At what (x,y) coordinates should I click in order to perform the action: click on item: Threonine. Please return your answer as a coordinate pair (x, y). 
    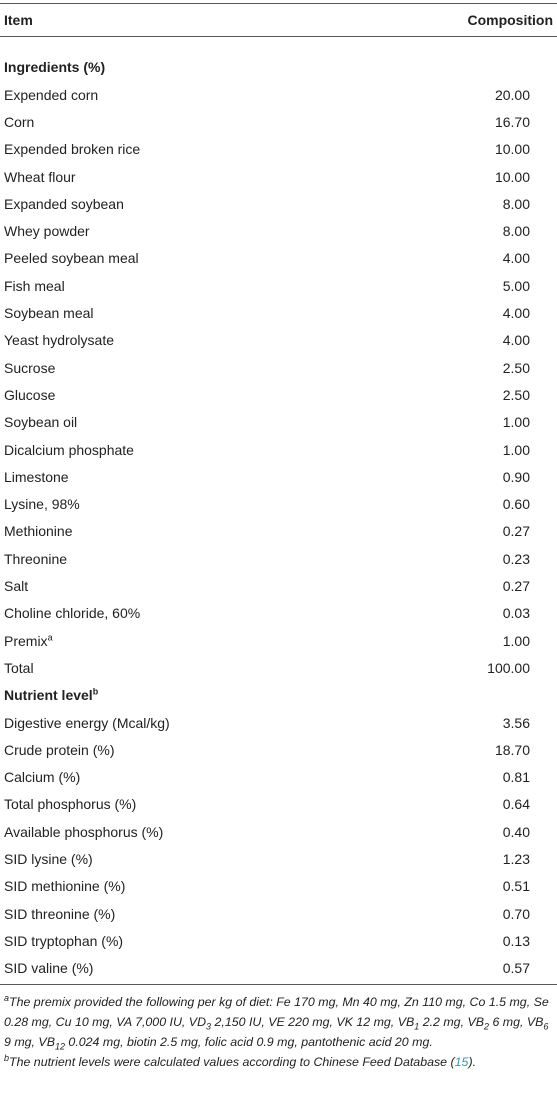
    Looking at the image, I should click on (36, 558).